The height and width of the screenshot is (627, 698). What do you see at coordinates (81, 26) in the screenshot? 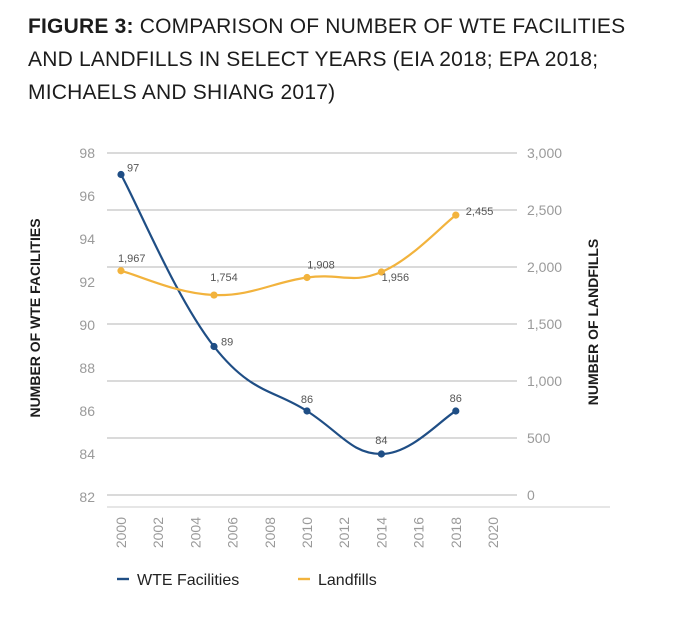
I see `figure-label: FIGURE 3:` at bounding box center [81, 26].